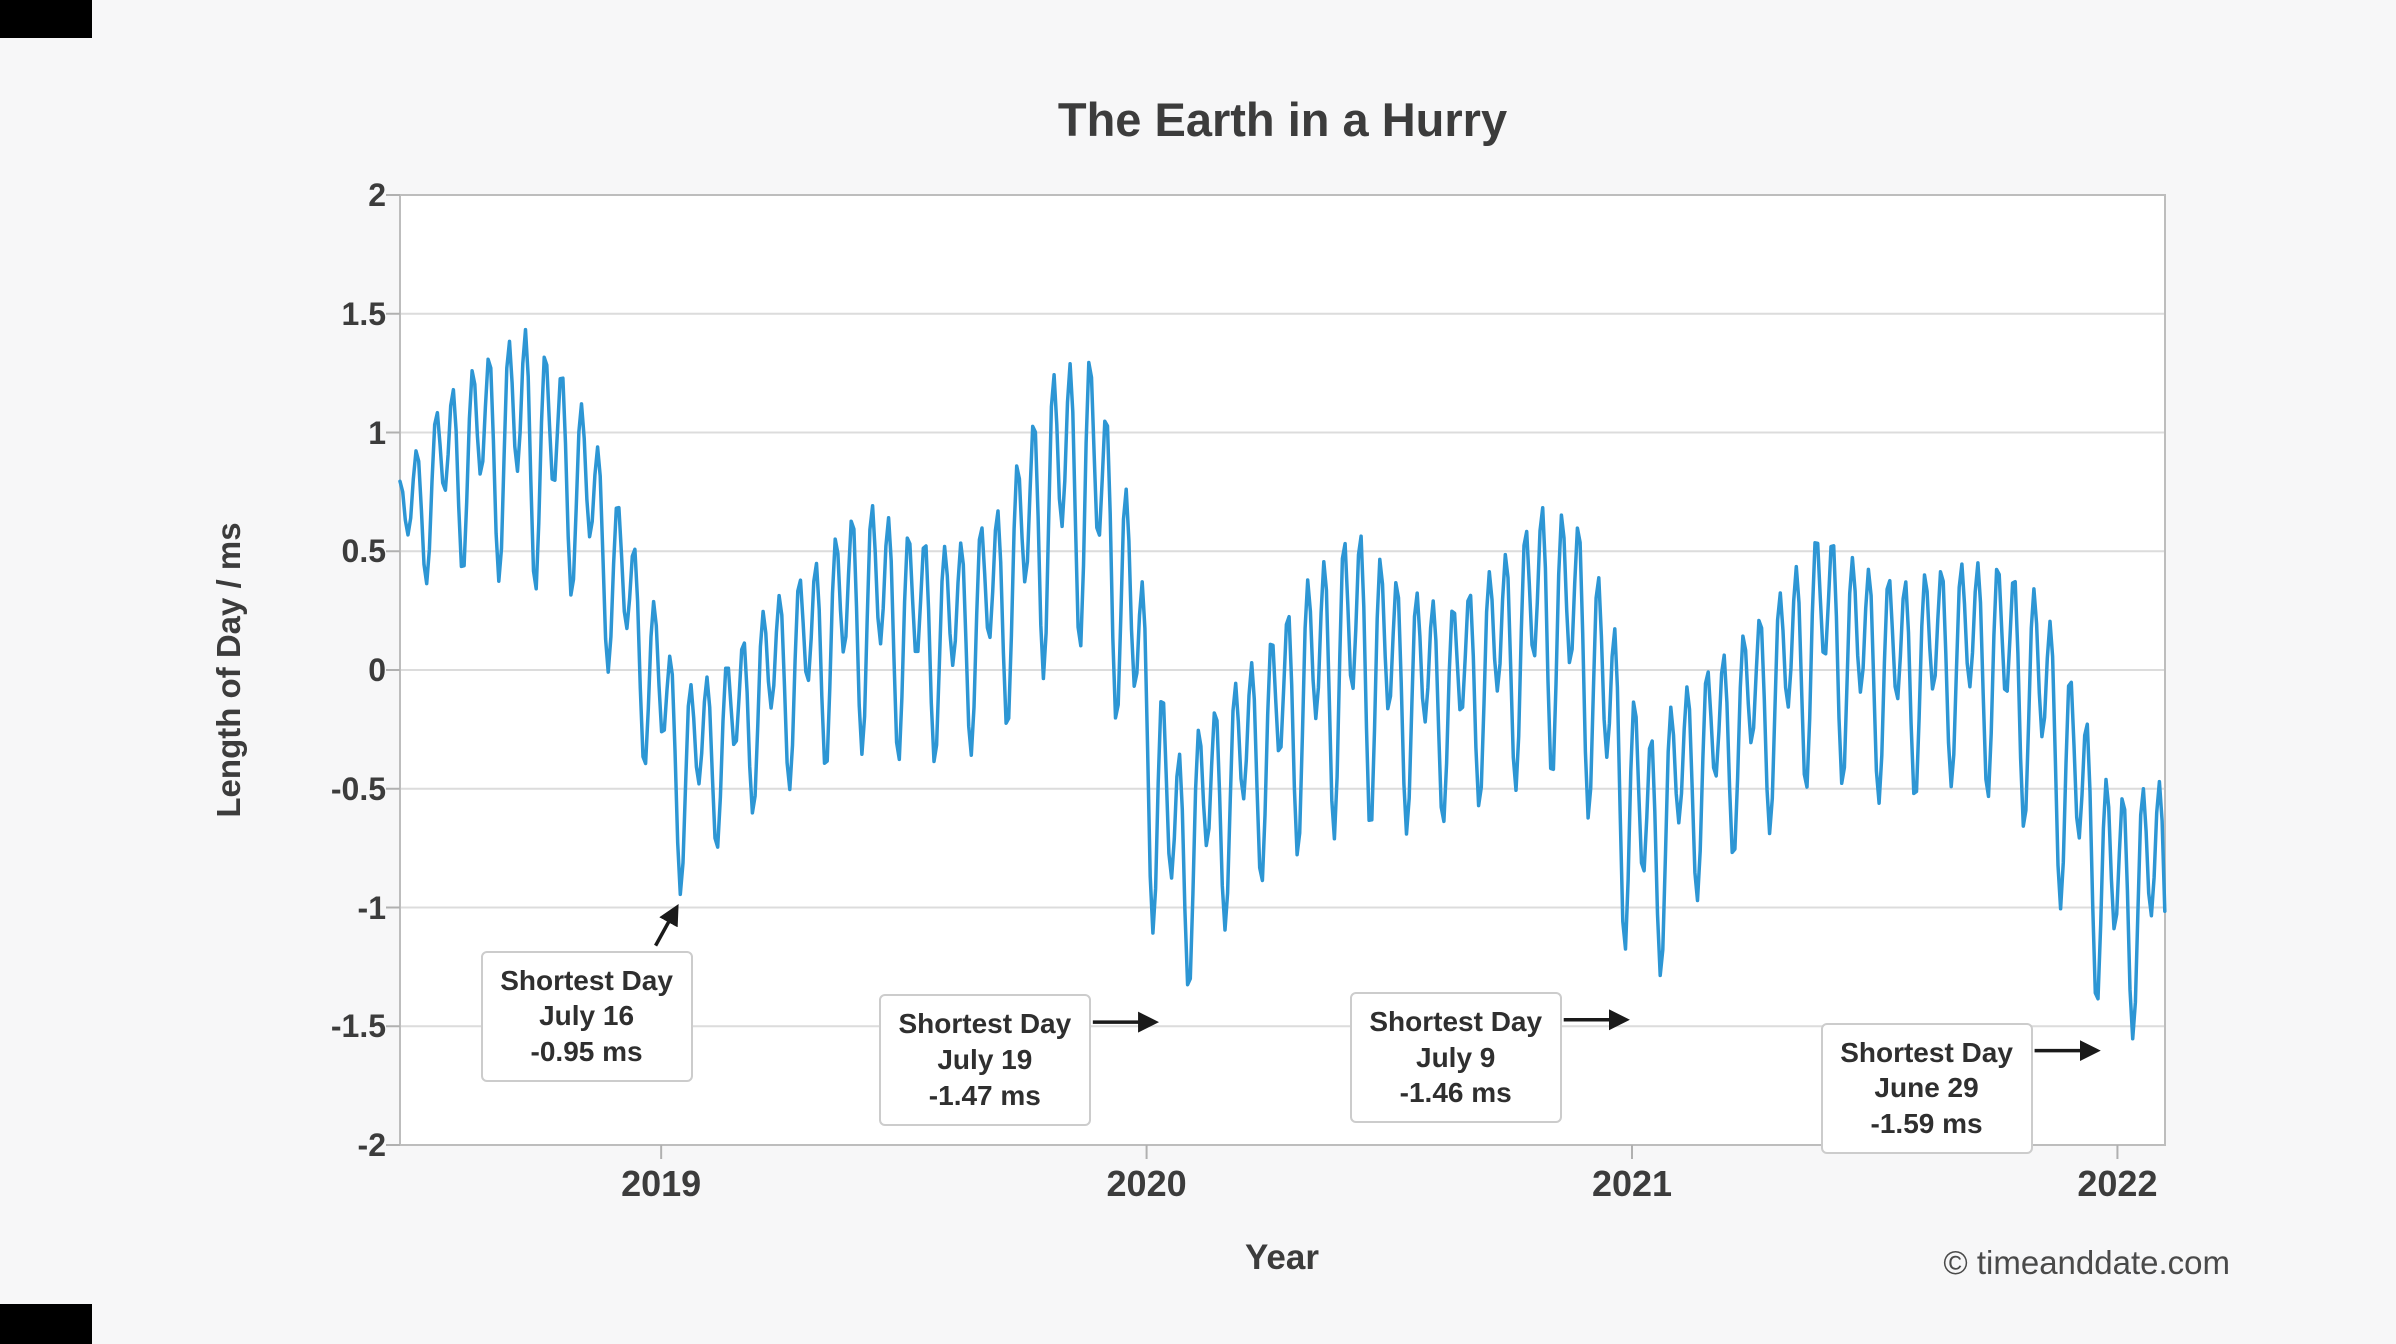 This screenshot has height=1344, width=2396. I want to click on chart-title: The Earth in a Hurry, so click(1282, 119).